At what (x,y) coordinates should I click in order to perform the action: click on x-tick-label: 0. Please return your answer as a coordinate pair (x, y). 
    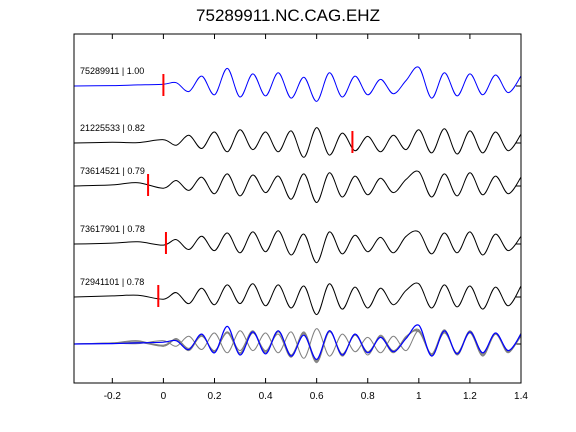
    Looking at the image, I should click on (164, 396).